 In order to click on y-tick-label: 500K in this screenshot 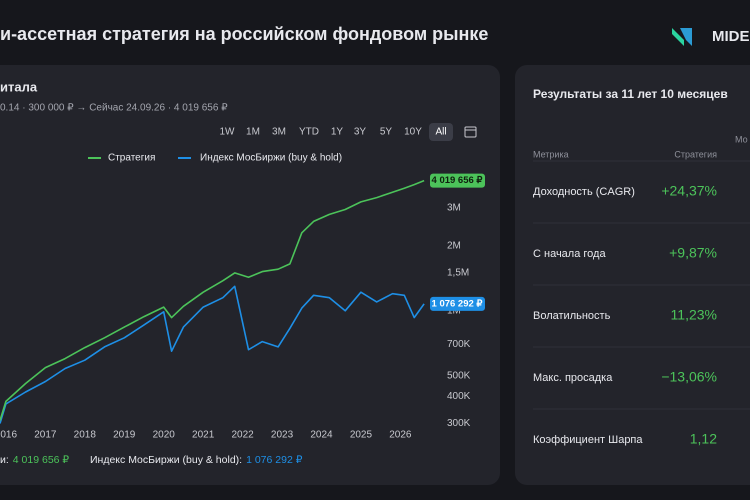, I will do `click(459, 375)`.